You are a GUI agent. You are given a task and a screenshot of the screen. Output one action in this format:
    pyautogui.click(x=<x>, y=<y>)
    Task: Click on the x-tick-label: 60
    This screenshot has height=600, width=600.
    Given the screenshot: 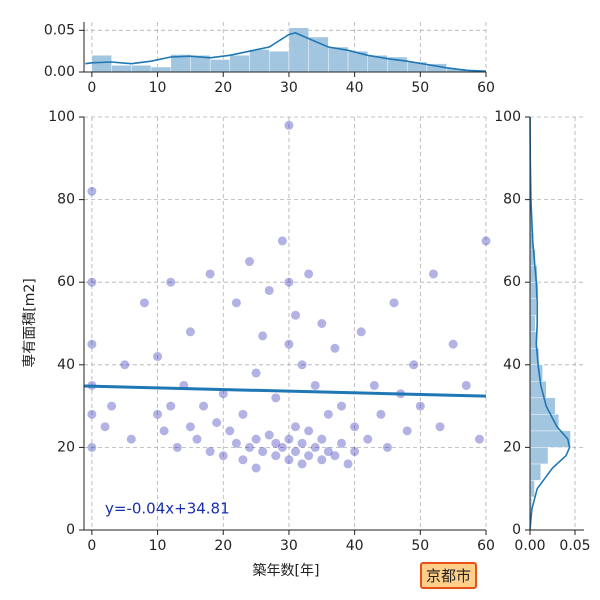 What is the action you would take?
    pyautogui.click(x=486, y=88)
    